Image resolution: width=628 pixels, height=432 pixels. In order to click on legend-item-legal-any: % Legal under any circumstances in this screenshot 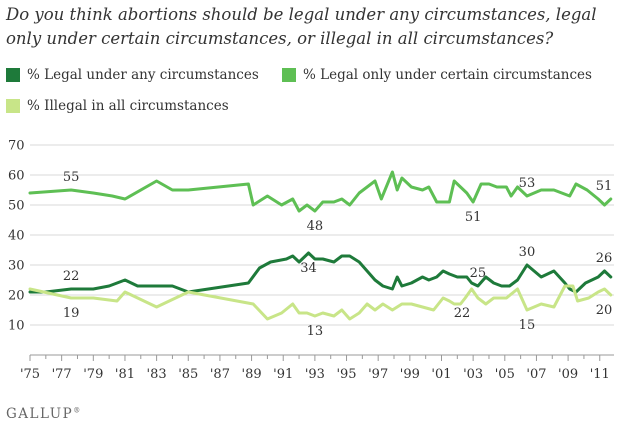, I will do `click(132, 75)`.